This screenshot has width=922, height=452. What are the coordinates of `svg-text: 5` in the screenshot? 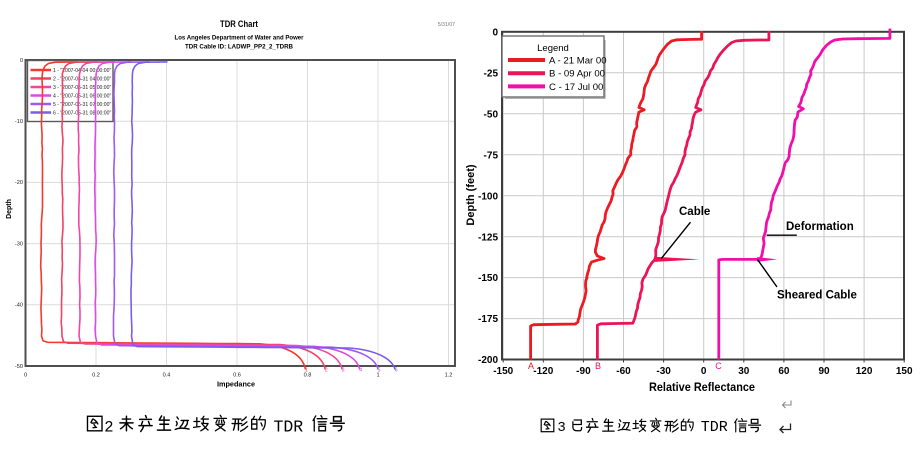 It's located at (379, 371).